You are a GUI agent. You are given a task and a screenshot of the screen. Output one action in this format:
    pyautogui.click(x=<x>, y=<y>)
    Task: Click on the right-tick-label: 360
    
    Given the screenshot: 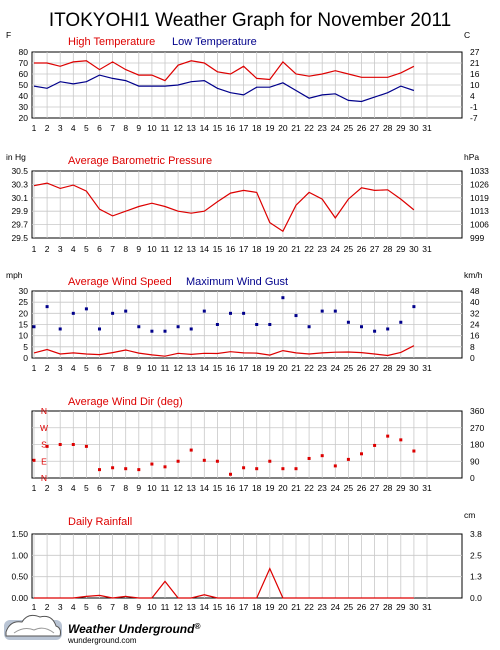 What is the action you would take?
    pyautogui.click(x=477, y=411)
    